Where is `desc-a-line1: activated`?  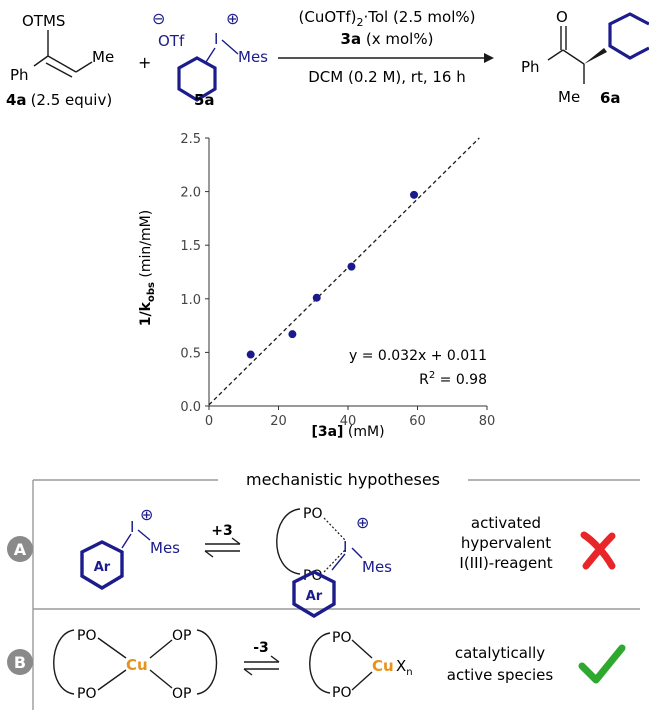
desc-a-line1: activated is located at coordinates (506, 523).